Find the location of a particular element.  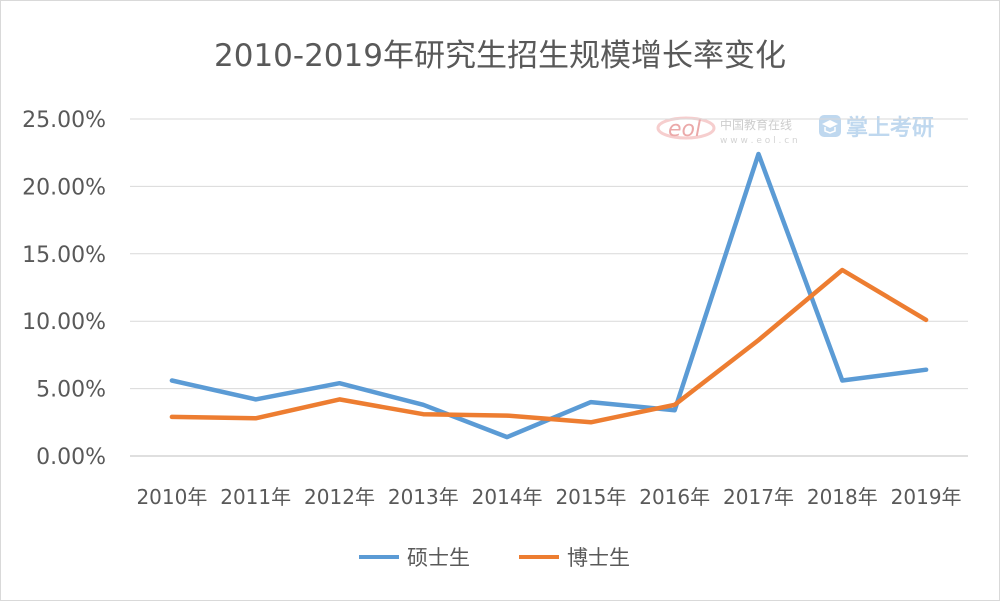

x-category-label: 2017年 is located at coordinates (758, 497).